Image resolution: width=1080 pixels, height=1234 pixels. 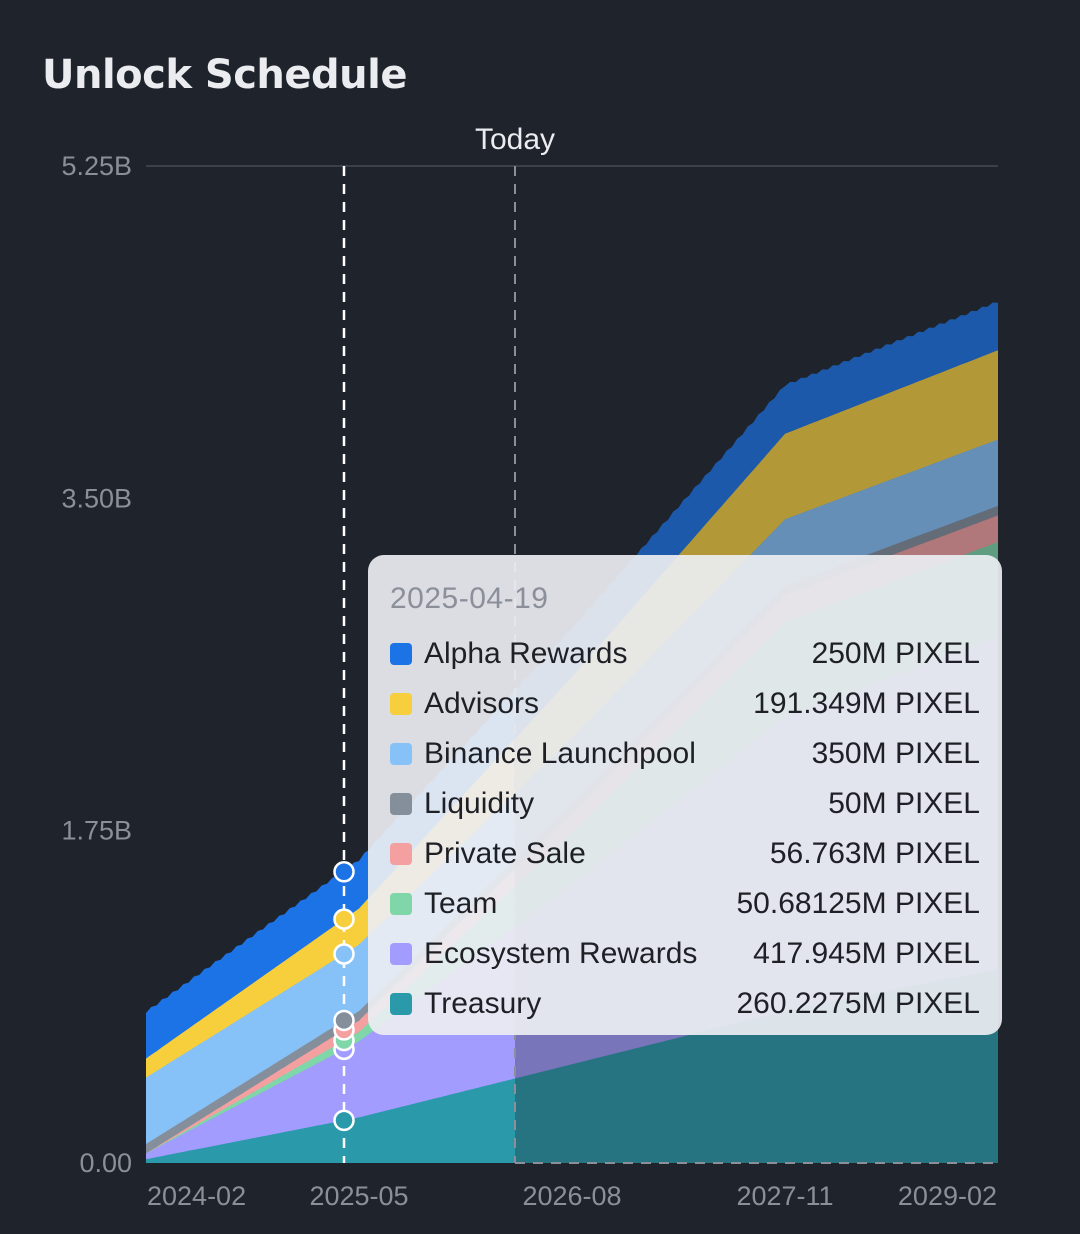 I want to click on page-title: Unlock Schedule, so click(x=224, y=75).